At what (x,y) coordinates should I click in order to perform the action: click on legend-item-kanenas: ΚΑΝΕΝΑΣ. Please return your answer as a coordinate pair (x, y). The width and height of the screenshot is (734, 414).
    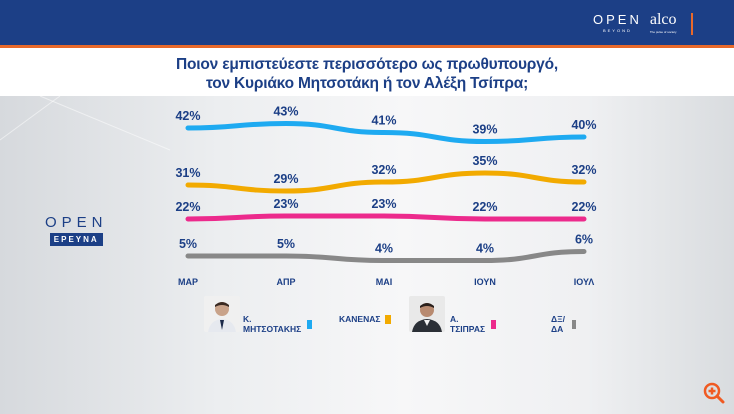
    Looking at the image, I should click on (365, 319).